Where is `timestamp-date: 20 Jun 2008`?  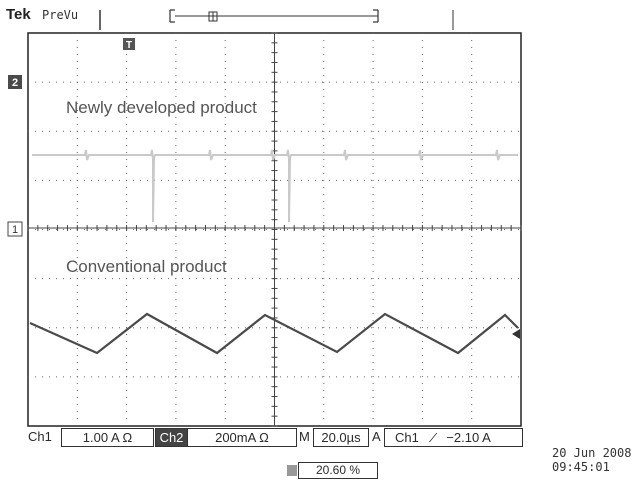
timestamp-date: 20 Jun 2008 is located at coordinates (592, 453).